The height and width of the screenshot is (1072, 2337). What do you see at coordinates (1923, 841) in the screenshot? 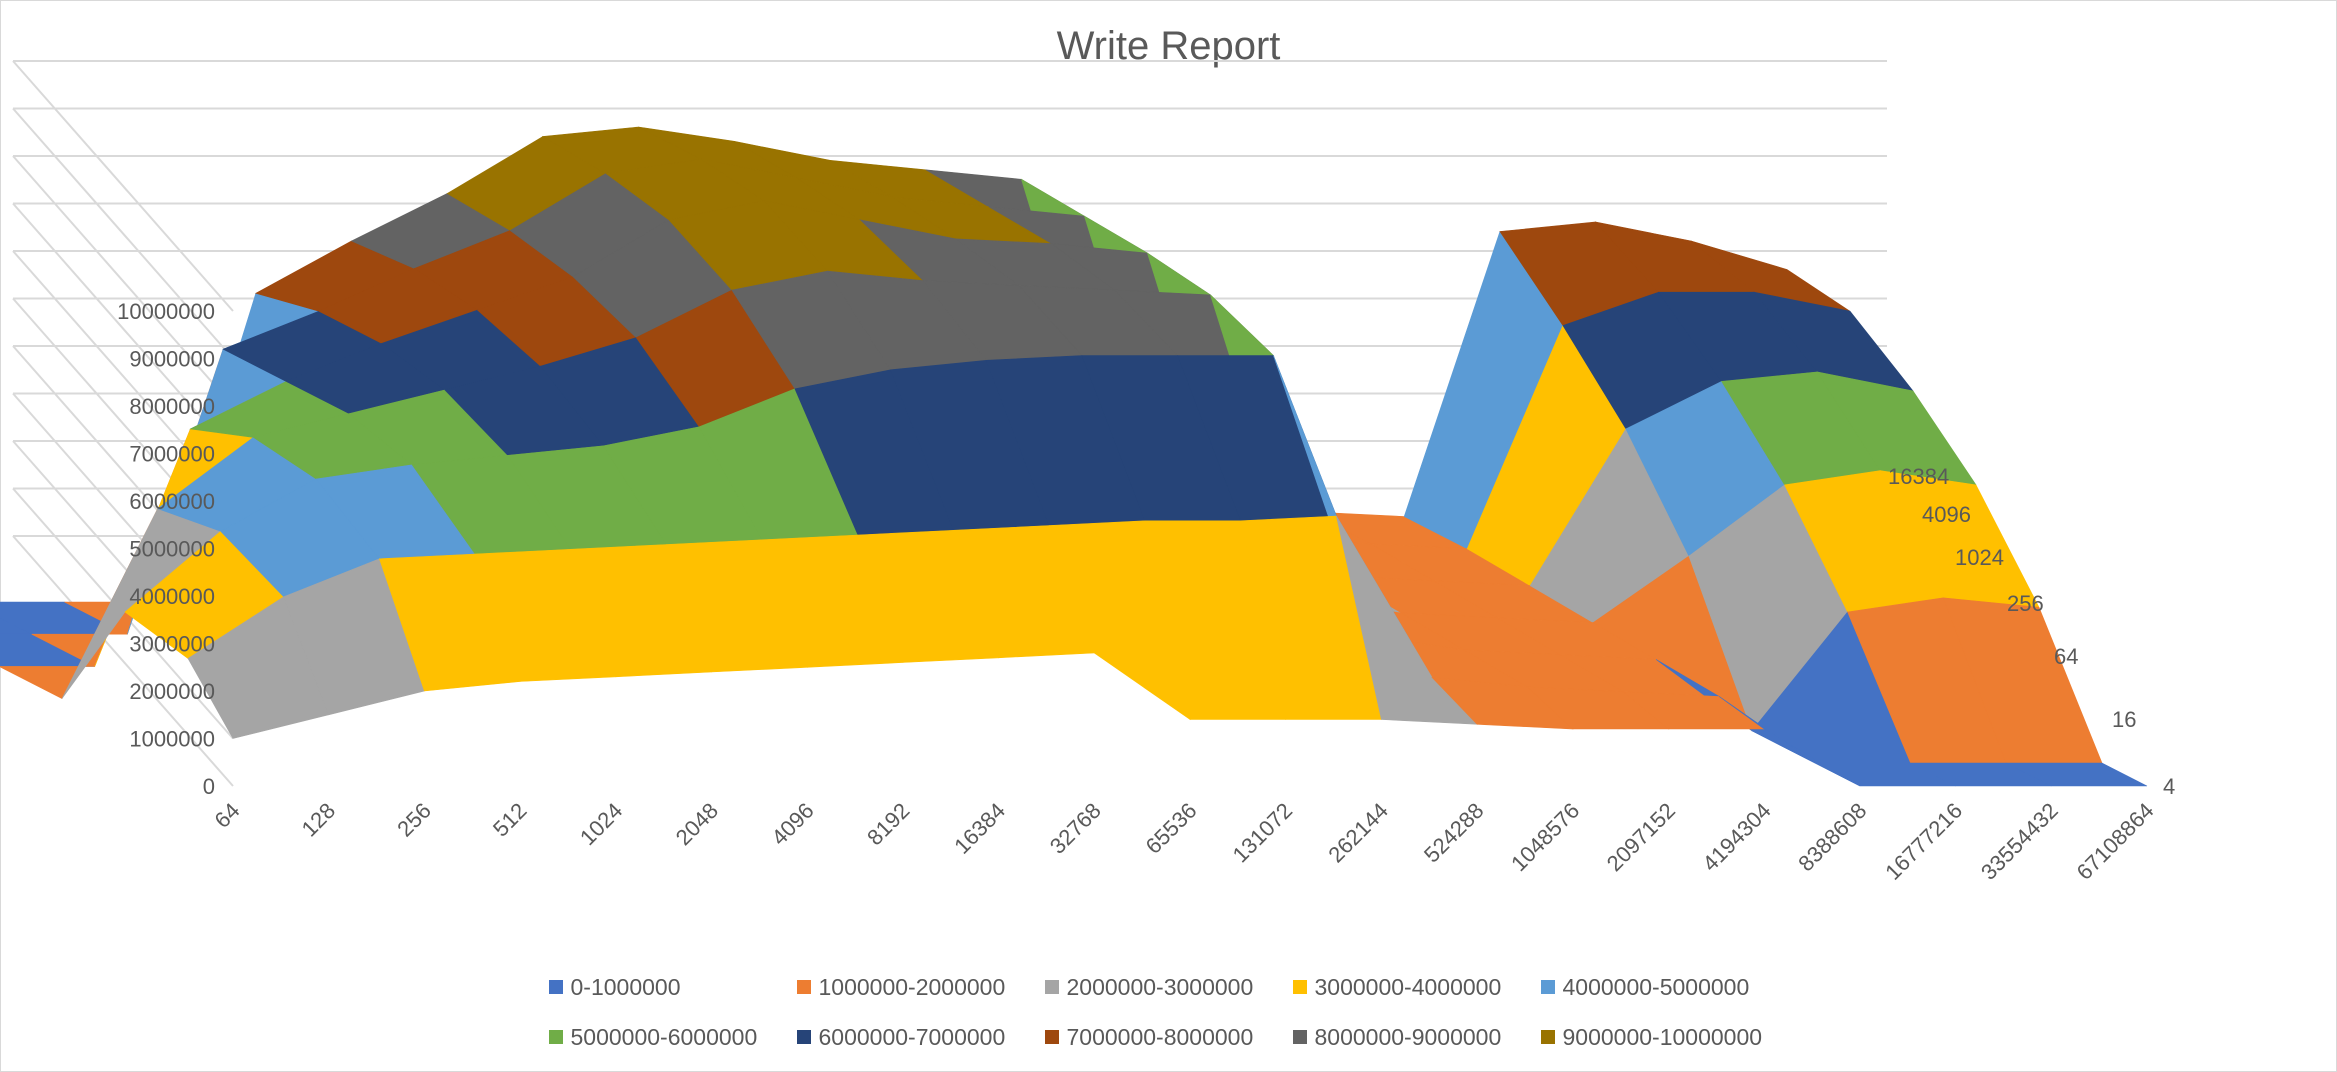
I see `x-tick-label: 16777216` at bounding box center [1923, 841].